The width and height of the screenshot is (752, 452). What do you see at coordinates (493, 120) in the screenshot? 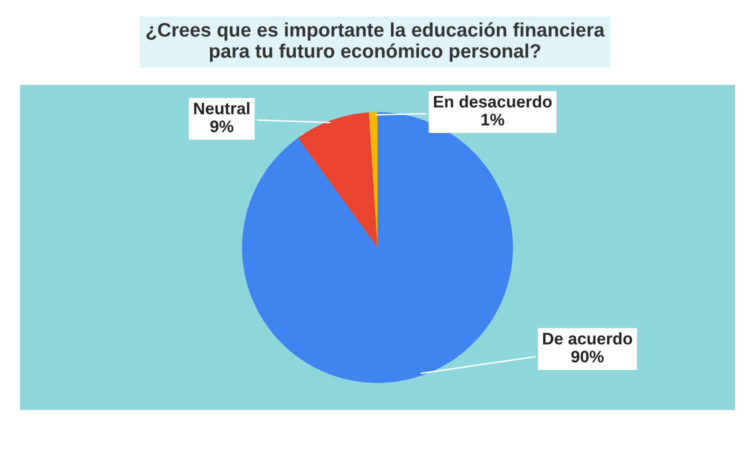
I see `data-label: 1%` at bounding box center [493, 120].